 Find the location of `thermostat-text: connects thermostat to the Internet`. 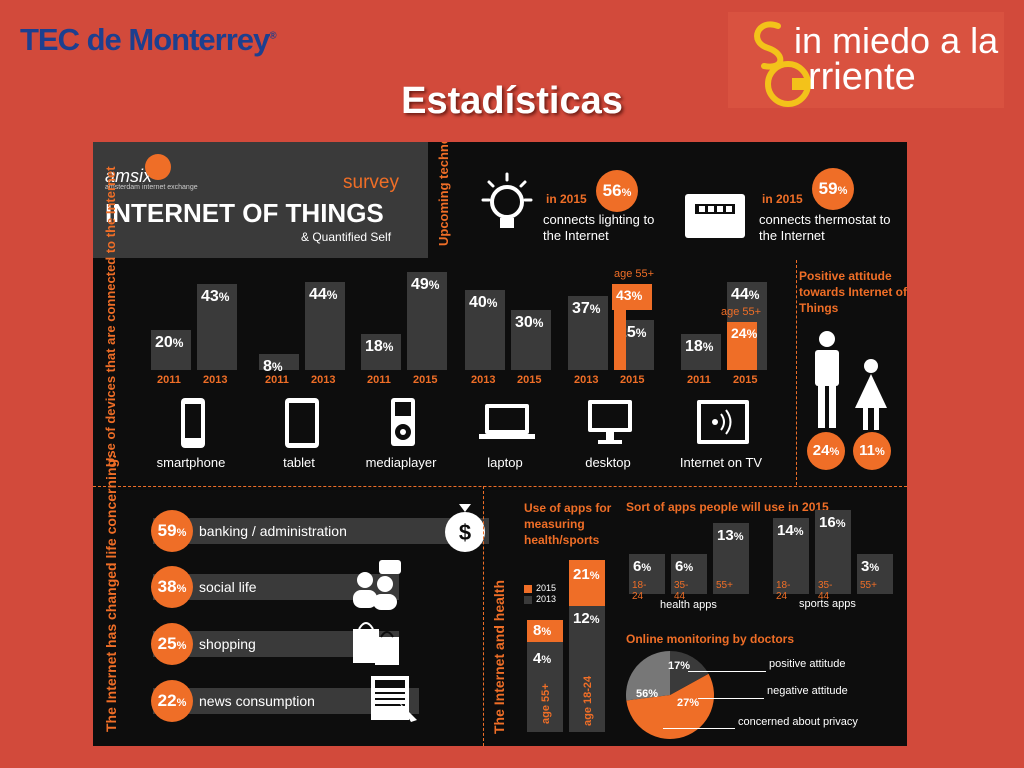

thermostat-text: connects thermostat to the Internet is located at coordinates (825, 227).